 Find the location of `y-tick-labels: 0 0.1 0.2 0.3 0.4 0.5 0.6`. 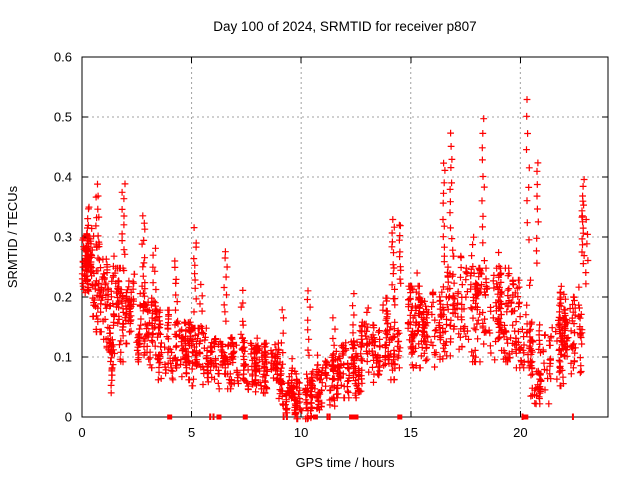

y-tick-labels: 0 0.1 0.2 0.3 0.4 0.5 0.6 is located at coordinates (63, 237).